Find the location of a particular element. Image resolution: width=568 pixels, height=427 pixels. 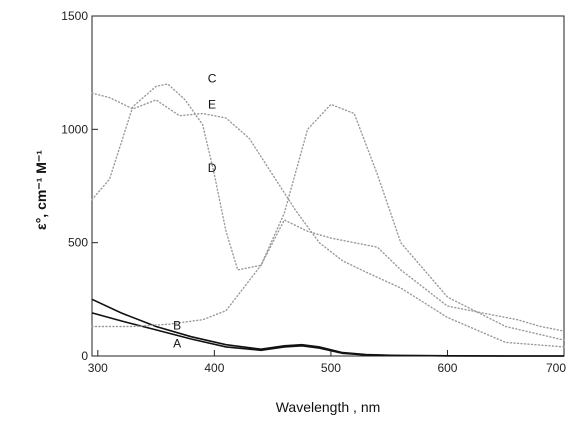

x-tick-label: 500 is located at coordinates (331, 368).